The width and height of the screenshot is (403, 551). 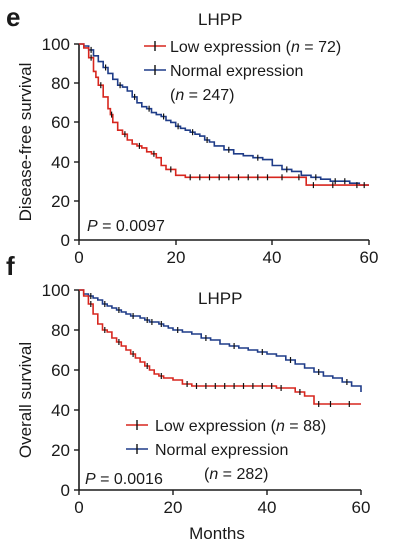 What do you see at coordinates (60, 142) in the screenshot?
I see `panel-e-y-ticks: 0 20 40 60 80 100` at bounding box center [60, 142].